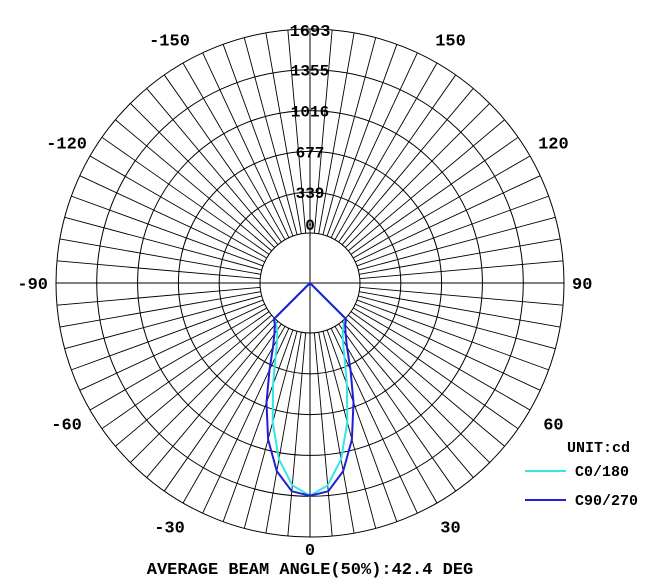 The height and width of the screenshot is (581, 667). Describe the element at coordinates (66, 145) in the screenshot. I see `angle-label: -120` at that location.